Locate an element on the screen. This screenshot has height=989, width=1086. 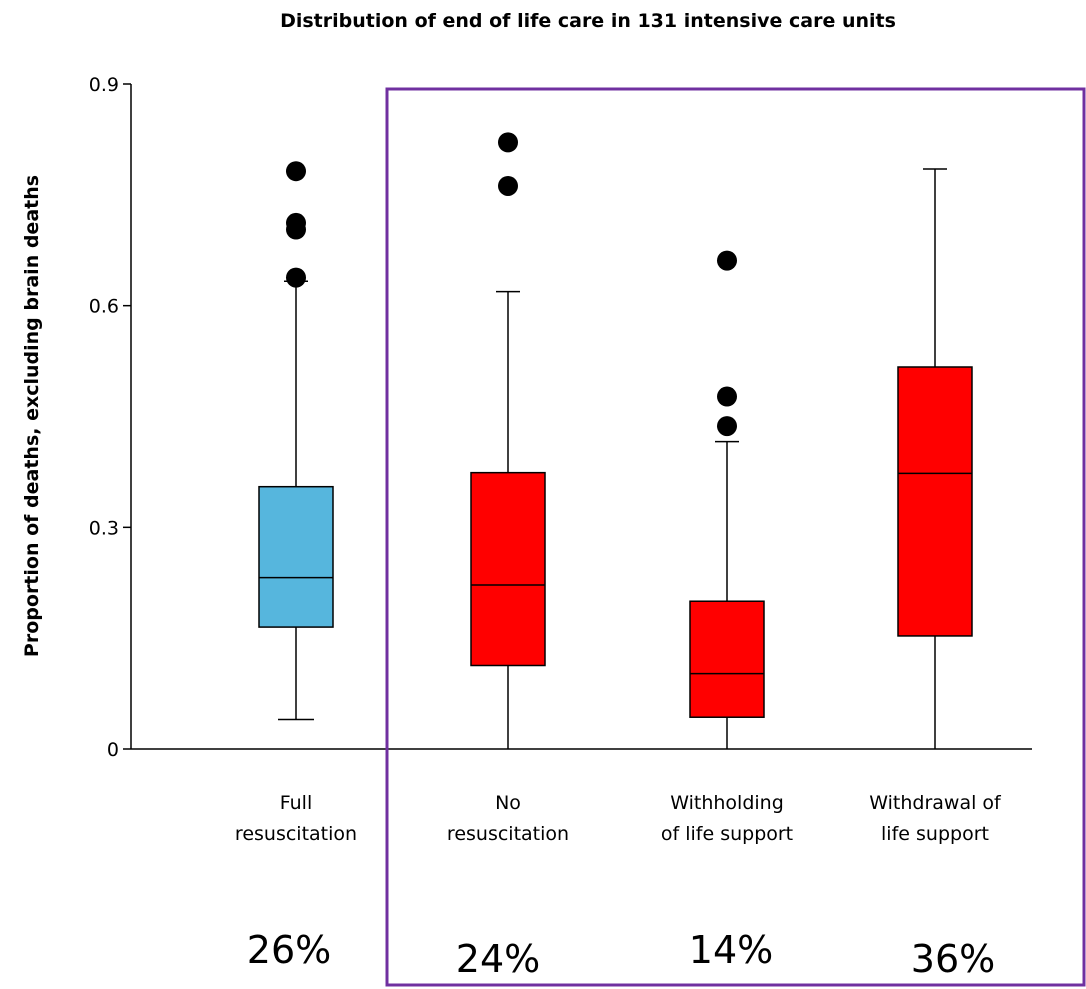
y-tick-label: 0 is located at coordinates (113, 750).